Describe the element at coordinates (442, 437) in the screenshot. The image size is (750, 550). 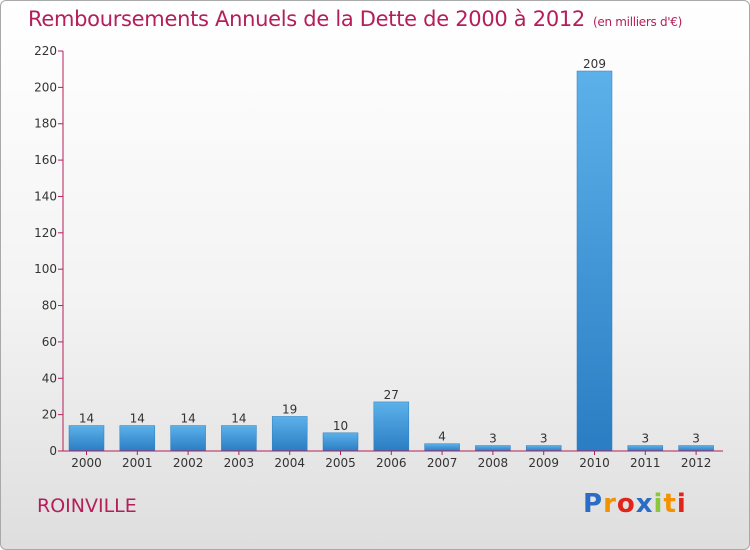
I see `data-label: 4` at that location.